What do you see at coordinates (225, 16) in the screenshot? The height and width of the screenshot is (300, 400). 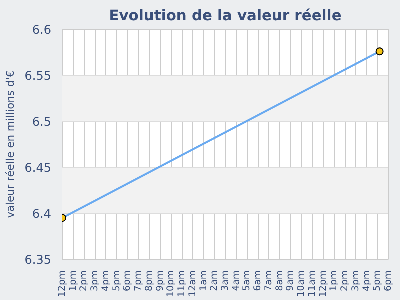 I see `chart-title: Evolution de la valeur réelle` at bounding box center [225, 16].